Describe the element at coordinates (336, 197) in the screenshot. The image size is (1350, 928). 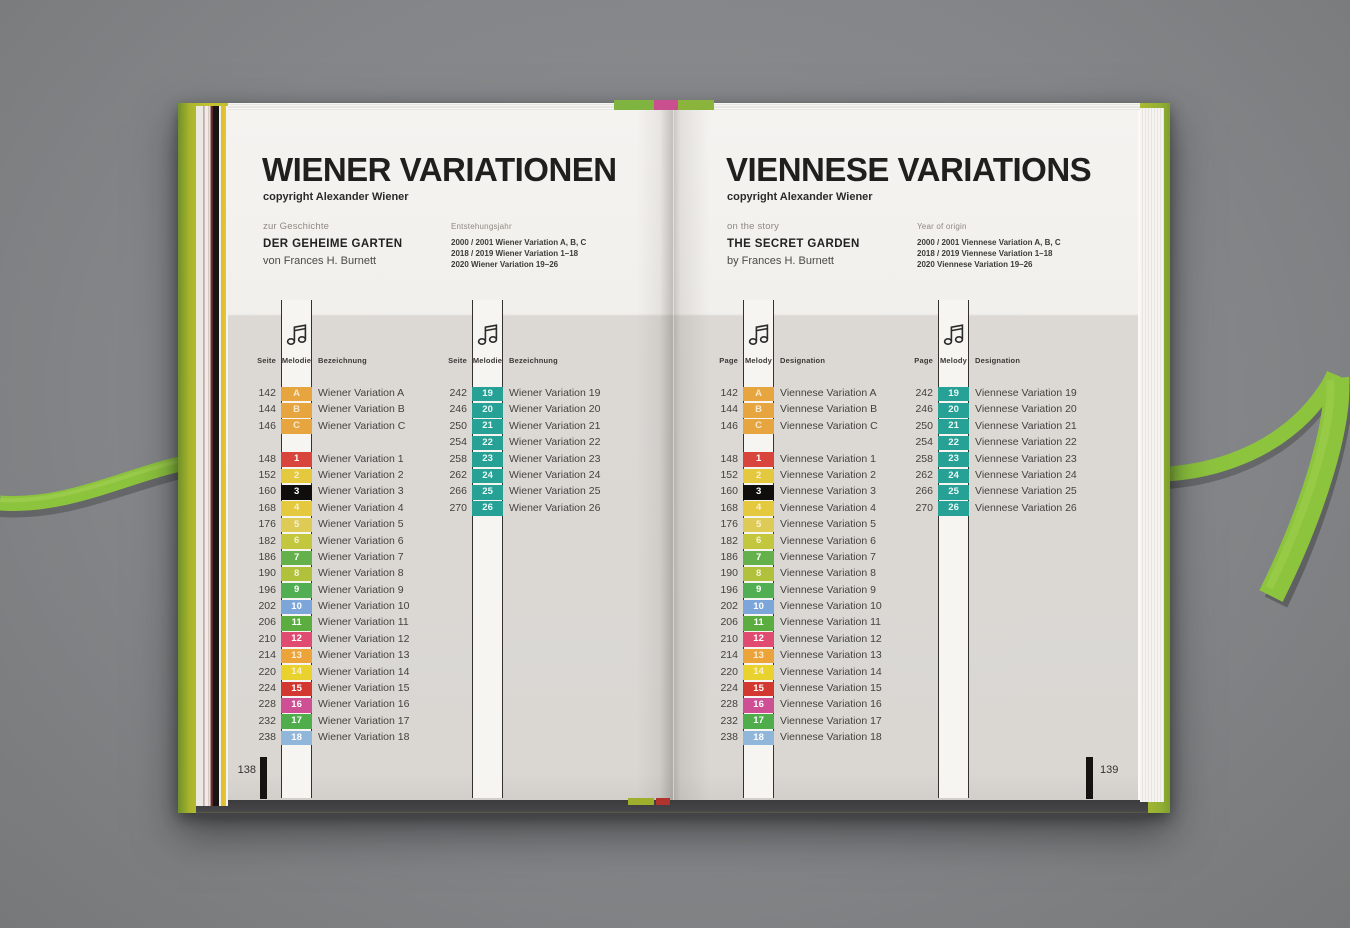
I see `copyright-line-left: copyright Alexander Wiener` at that location.